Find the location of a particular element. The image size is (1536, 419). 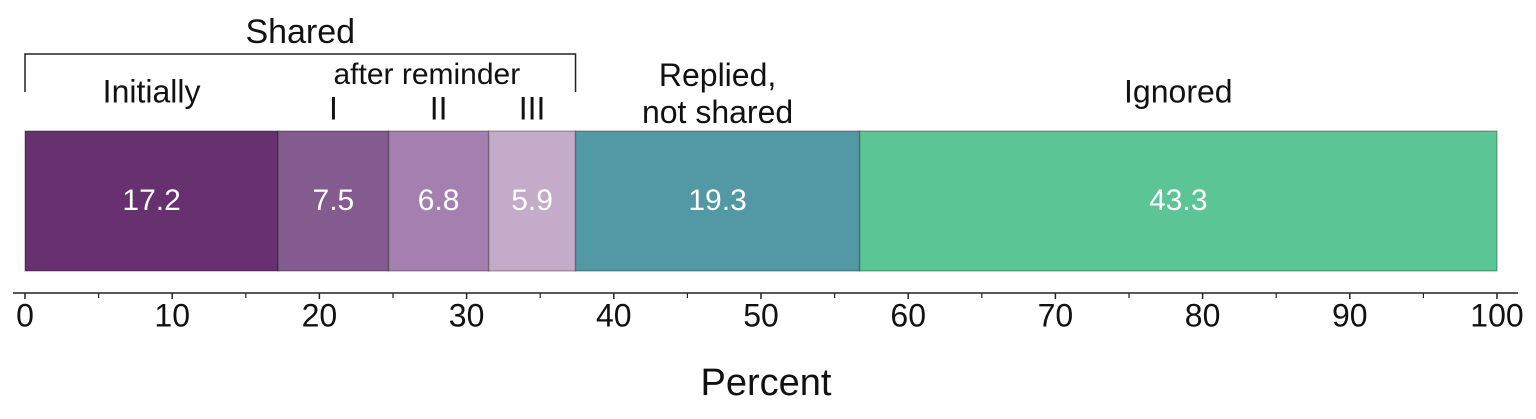

value-label: 7.5 is located at coordinates (334, 200).